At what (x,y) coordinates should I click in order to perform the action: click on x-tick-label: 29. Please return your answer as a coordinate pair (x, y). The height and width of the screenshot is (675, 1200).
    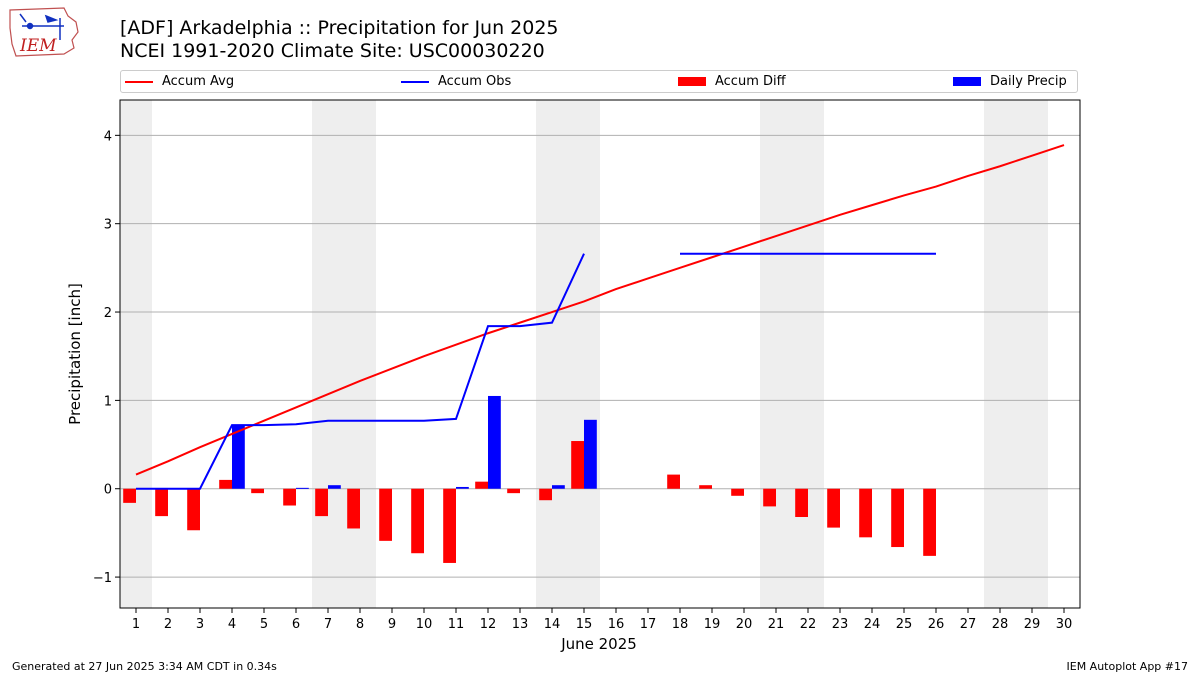
    Looking at the image, I should click on (1032, 624).